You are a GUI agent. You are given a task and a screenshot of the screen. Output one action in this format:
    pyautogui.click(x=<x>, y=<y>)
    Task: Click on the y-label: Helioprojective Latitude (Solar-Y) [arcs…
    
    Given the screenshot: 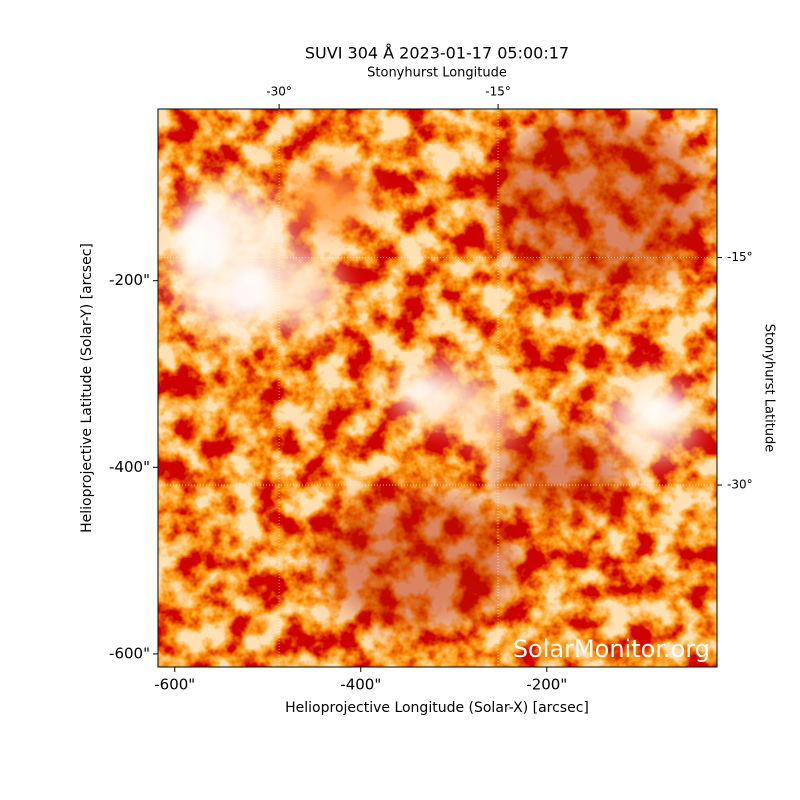 What is the action you would take?
    pyautogui.click(x=87, y=388)
    